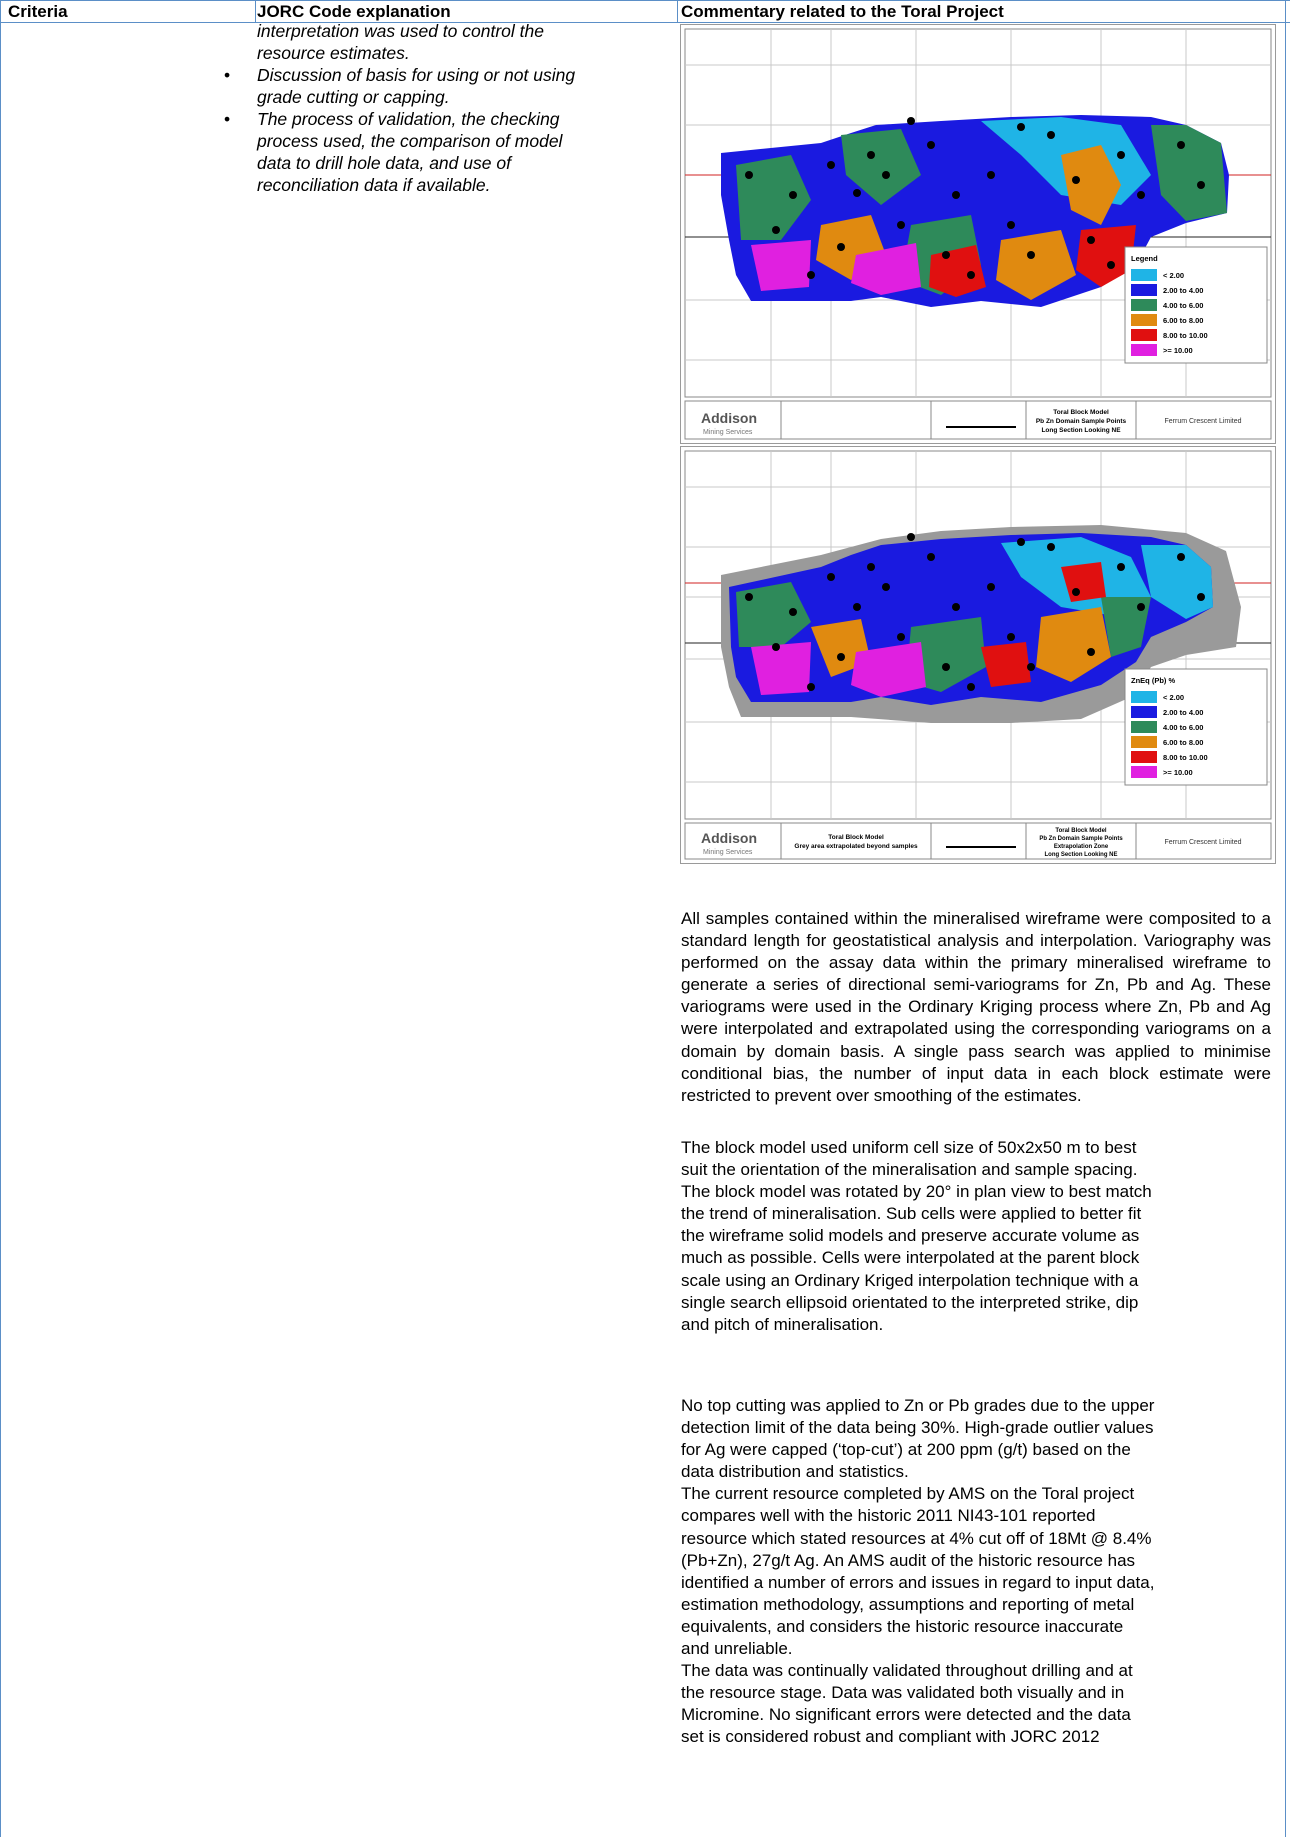 Image resolution: width=1290 pixels, height=1837 pixels. Describe the element at coordinates (795, 1472) in the screenshot. I see `text-line: data distribution and statistics.` at that location.